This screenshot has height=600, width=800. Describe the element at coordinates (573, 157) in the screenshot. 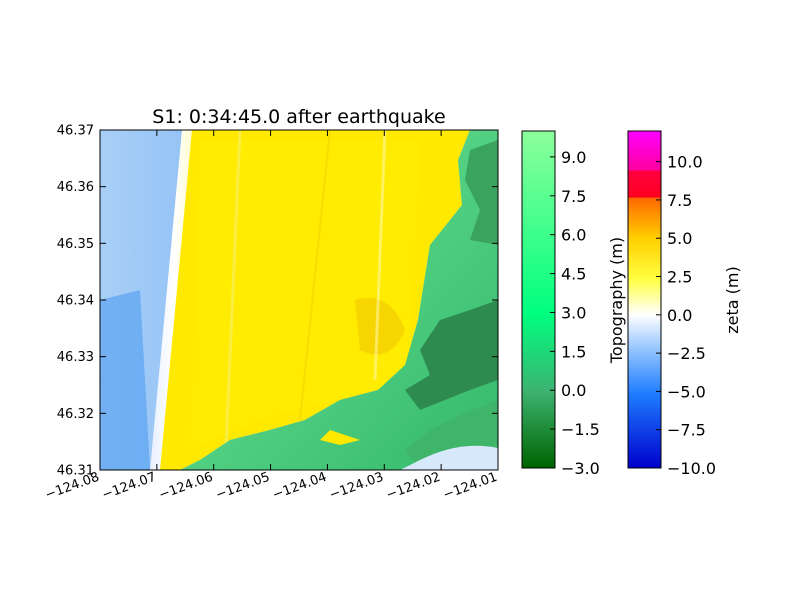

I see `colorbar-tick-label: 9.0` at that location.